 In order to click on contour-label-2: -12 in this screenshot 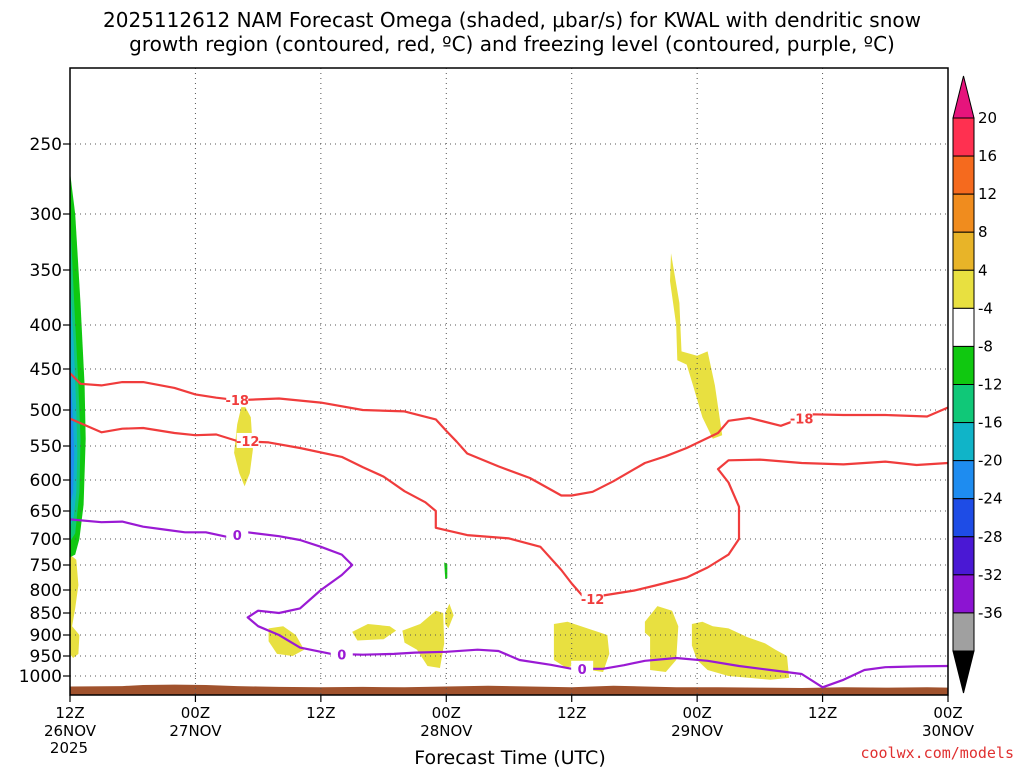, I will do `click(248, 442)`.